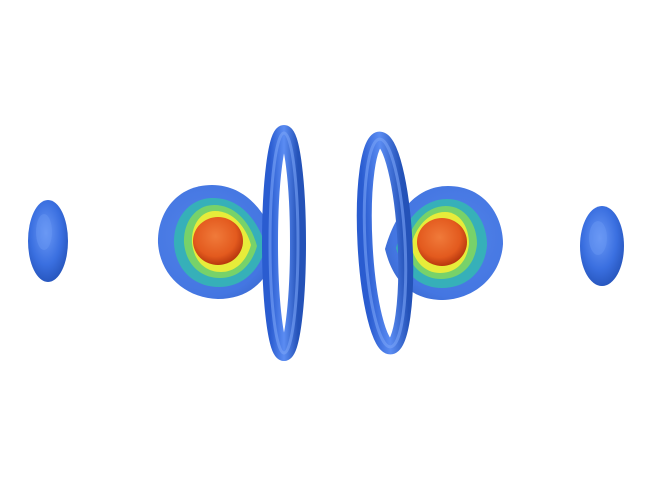 The image size is (663, 480). I want to click on right-ring-torus, so click(385, 243).